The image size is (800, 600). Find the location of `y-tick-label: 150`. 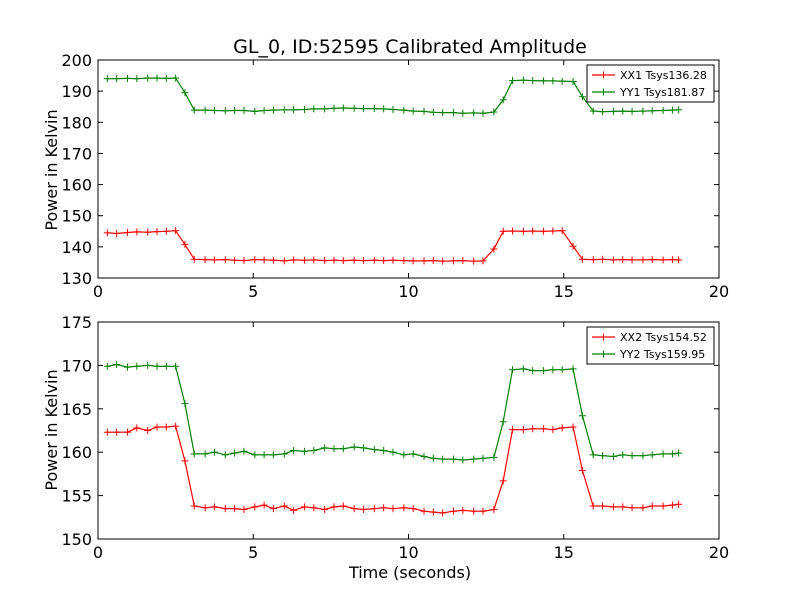

y-tick-label: 150 is located at coordinates (76, 216).